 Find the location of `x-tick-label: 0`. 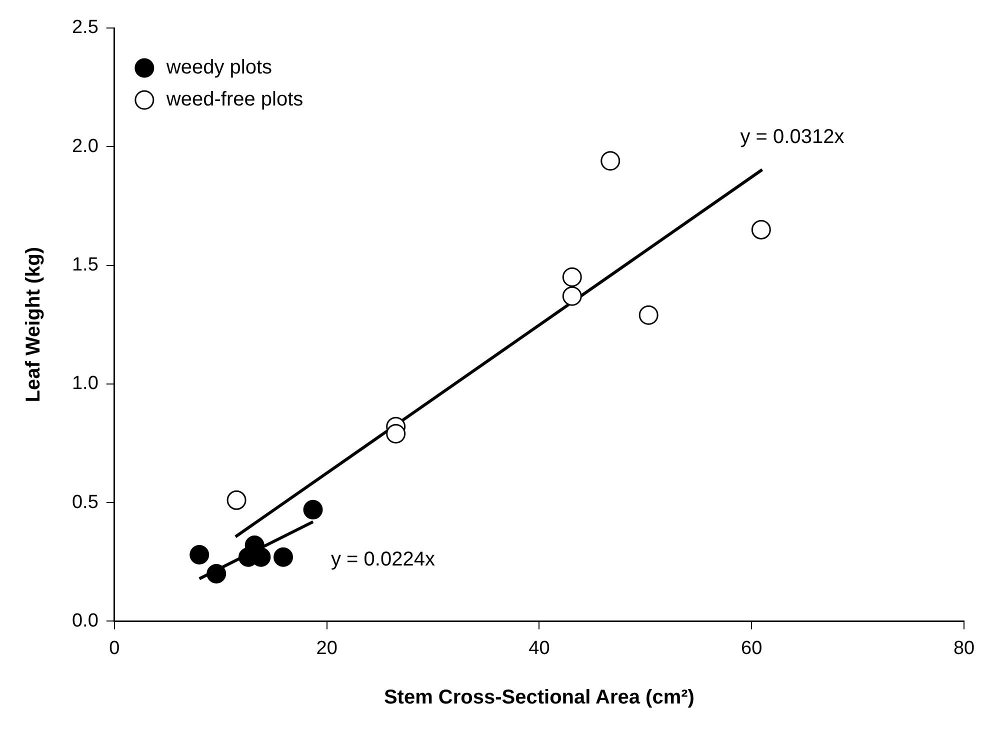

x-tick-label: 0 is located at coordinates (114, 648).